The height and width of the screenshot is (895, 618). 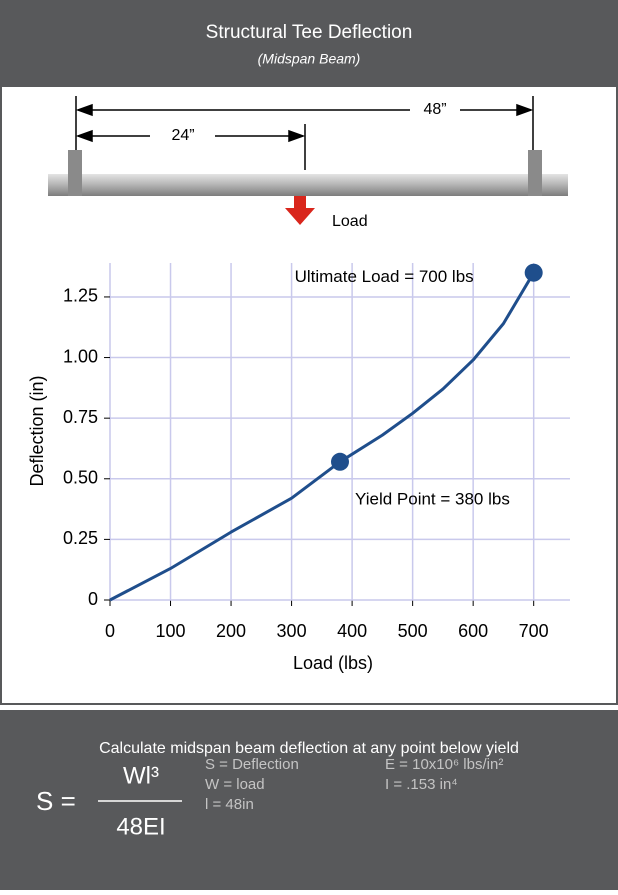 I want to click on load-label: Load, so click(x=350, y=221).